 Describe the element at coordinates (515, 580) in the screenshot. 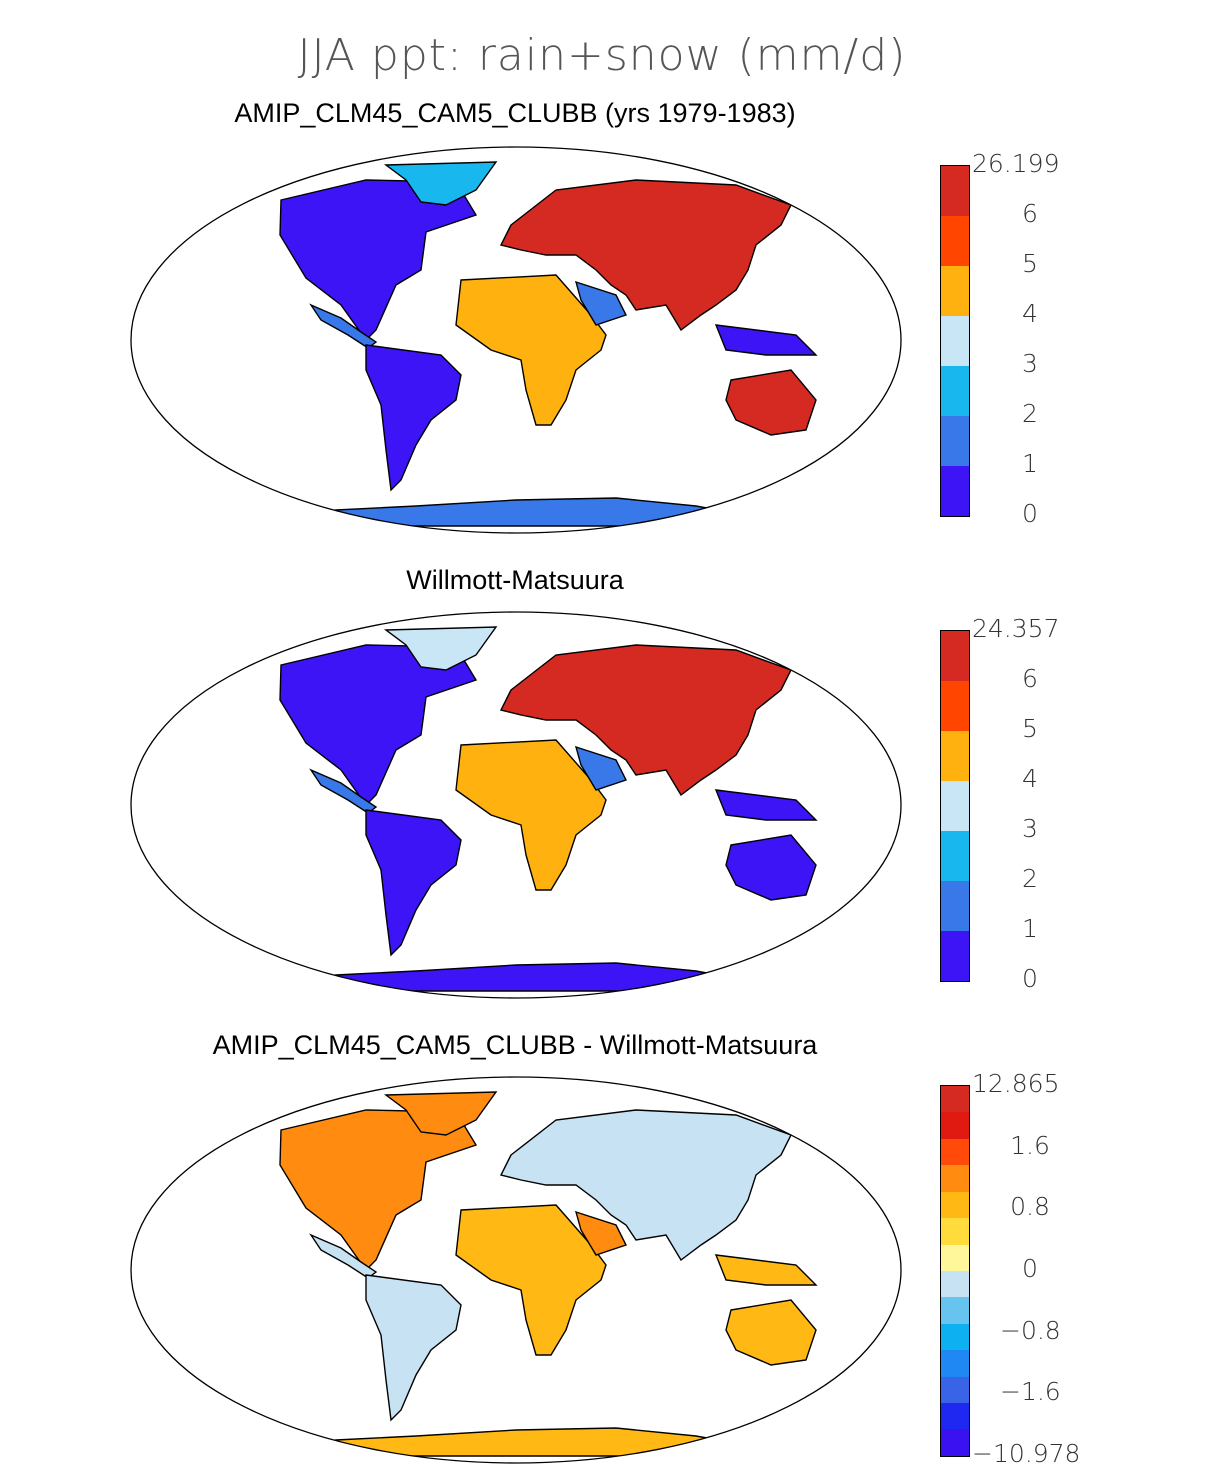

I see `panel-title-observed: Willmott-Matsuura` at that location.